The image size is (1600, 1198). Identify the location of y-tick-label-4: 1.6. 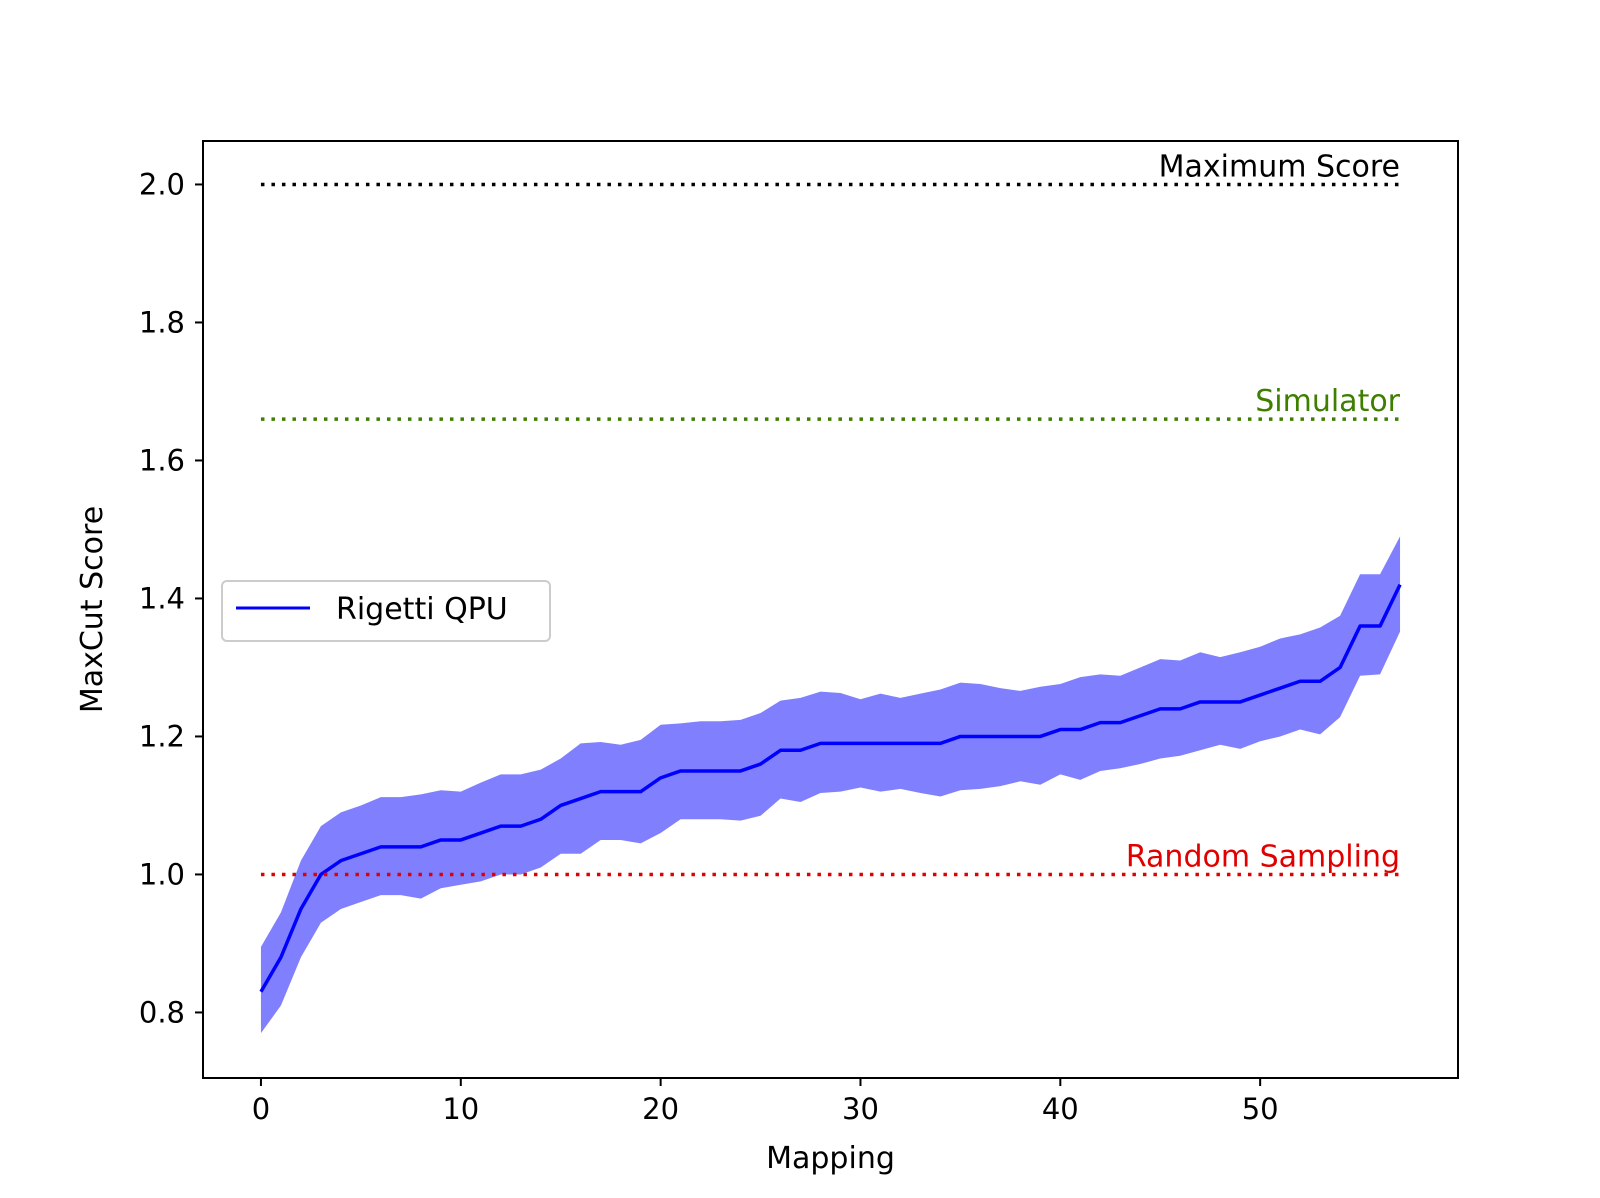
(162, 460).